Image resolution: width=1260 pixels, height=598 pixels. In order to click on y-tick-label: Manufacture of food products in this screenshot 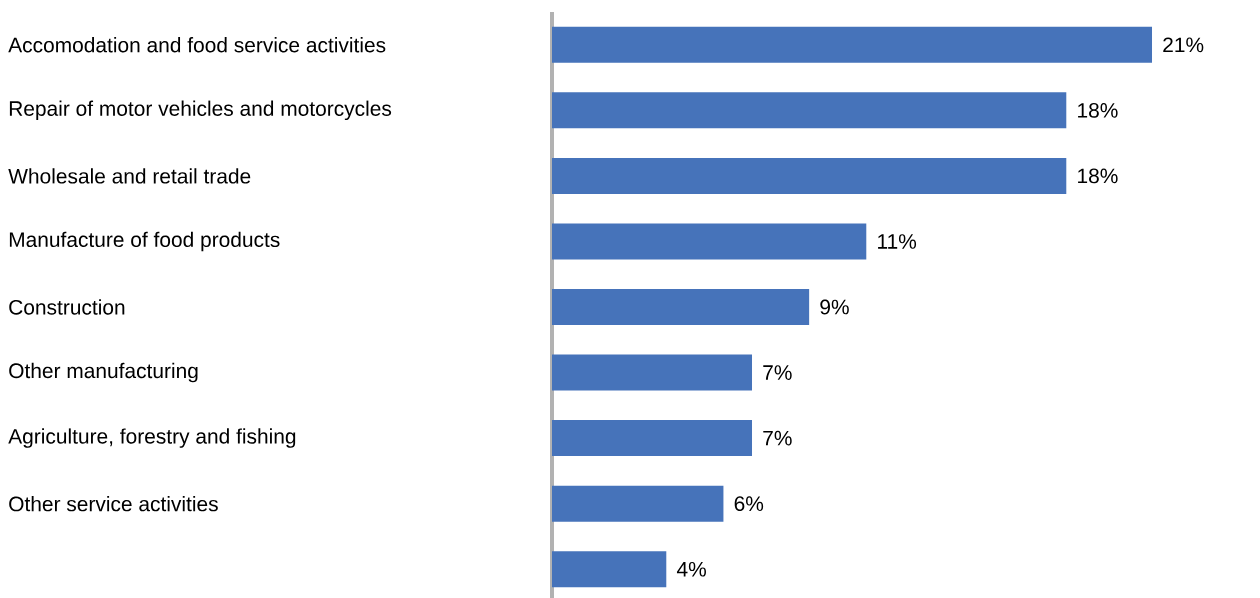, I will do `click(144, 241)`.